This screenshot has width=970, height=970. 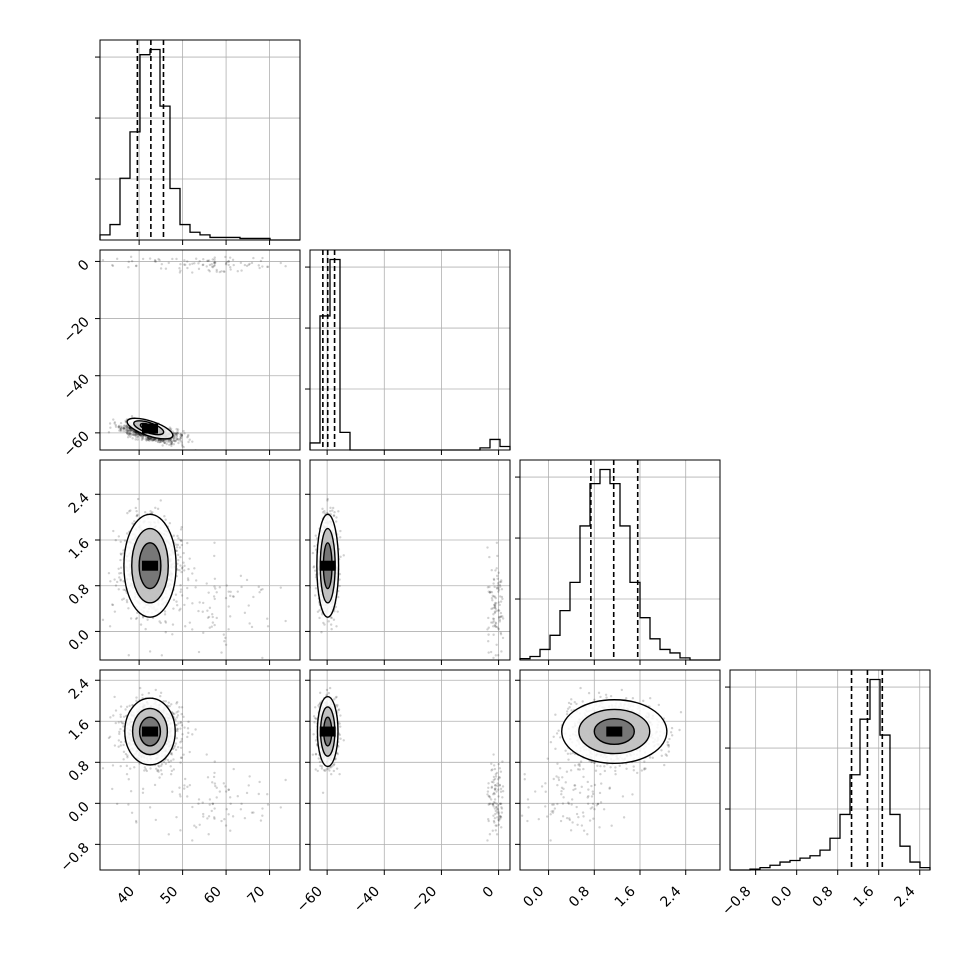 What do you see at coordinates (200, 350) in the screenshot?
I see `panel-0-1-frame` at bounding box center [200, 350].